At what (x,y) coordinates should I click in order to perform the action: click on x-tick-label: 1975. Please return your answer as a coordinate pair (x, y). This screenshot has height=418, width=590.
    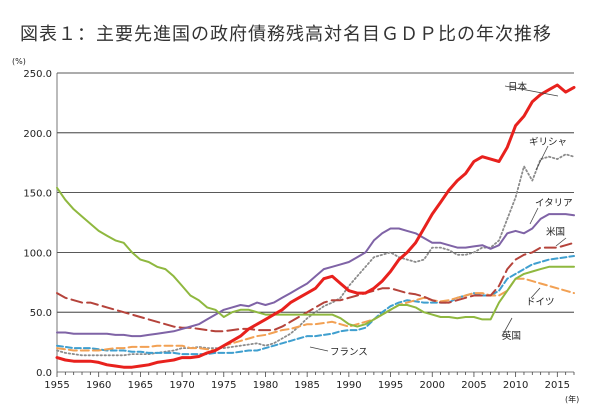
    Looking at the image, I should click on (223, 385).